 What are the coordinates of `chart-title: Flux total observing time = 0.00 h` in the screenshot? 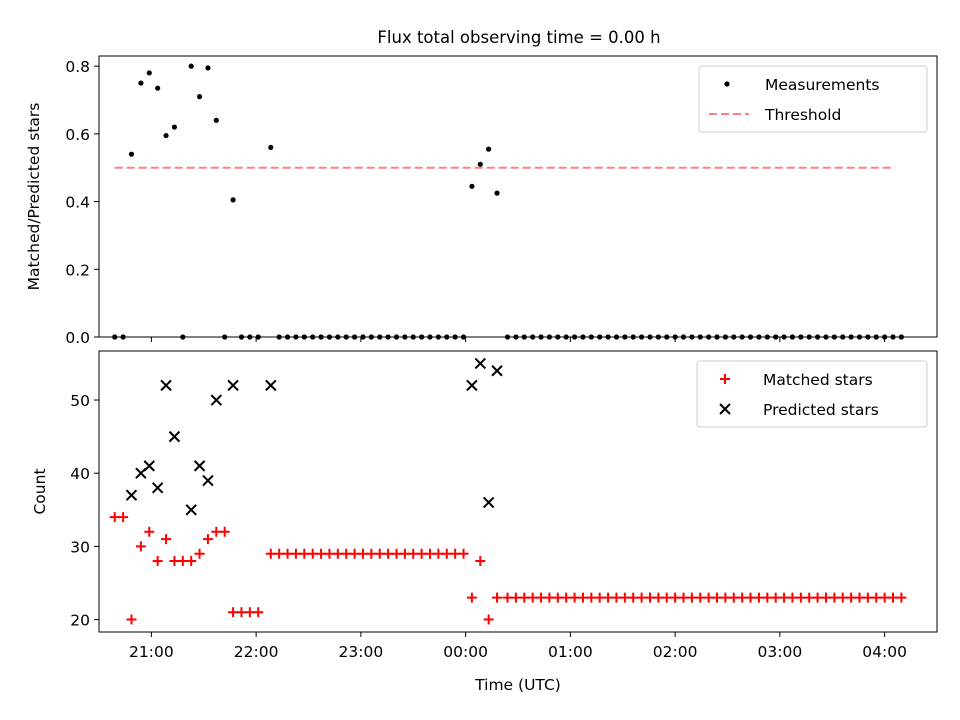 It's located at (518, 37).